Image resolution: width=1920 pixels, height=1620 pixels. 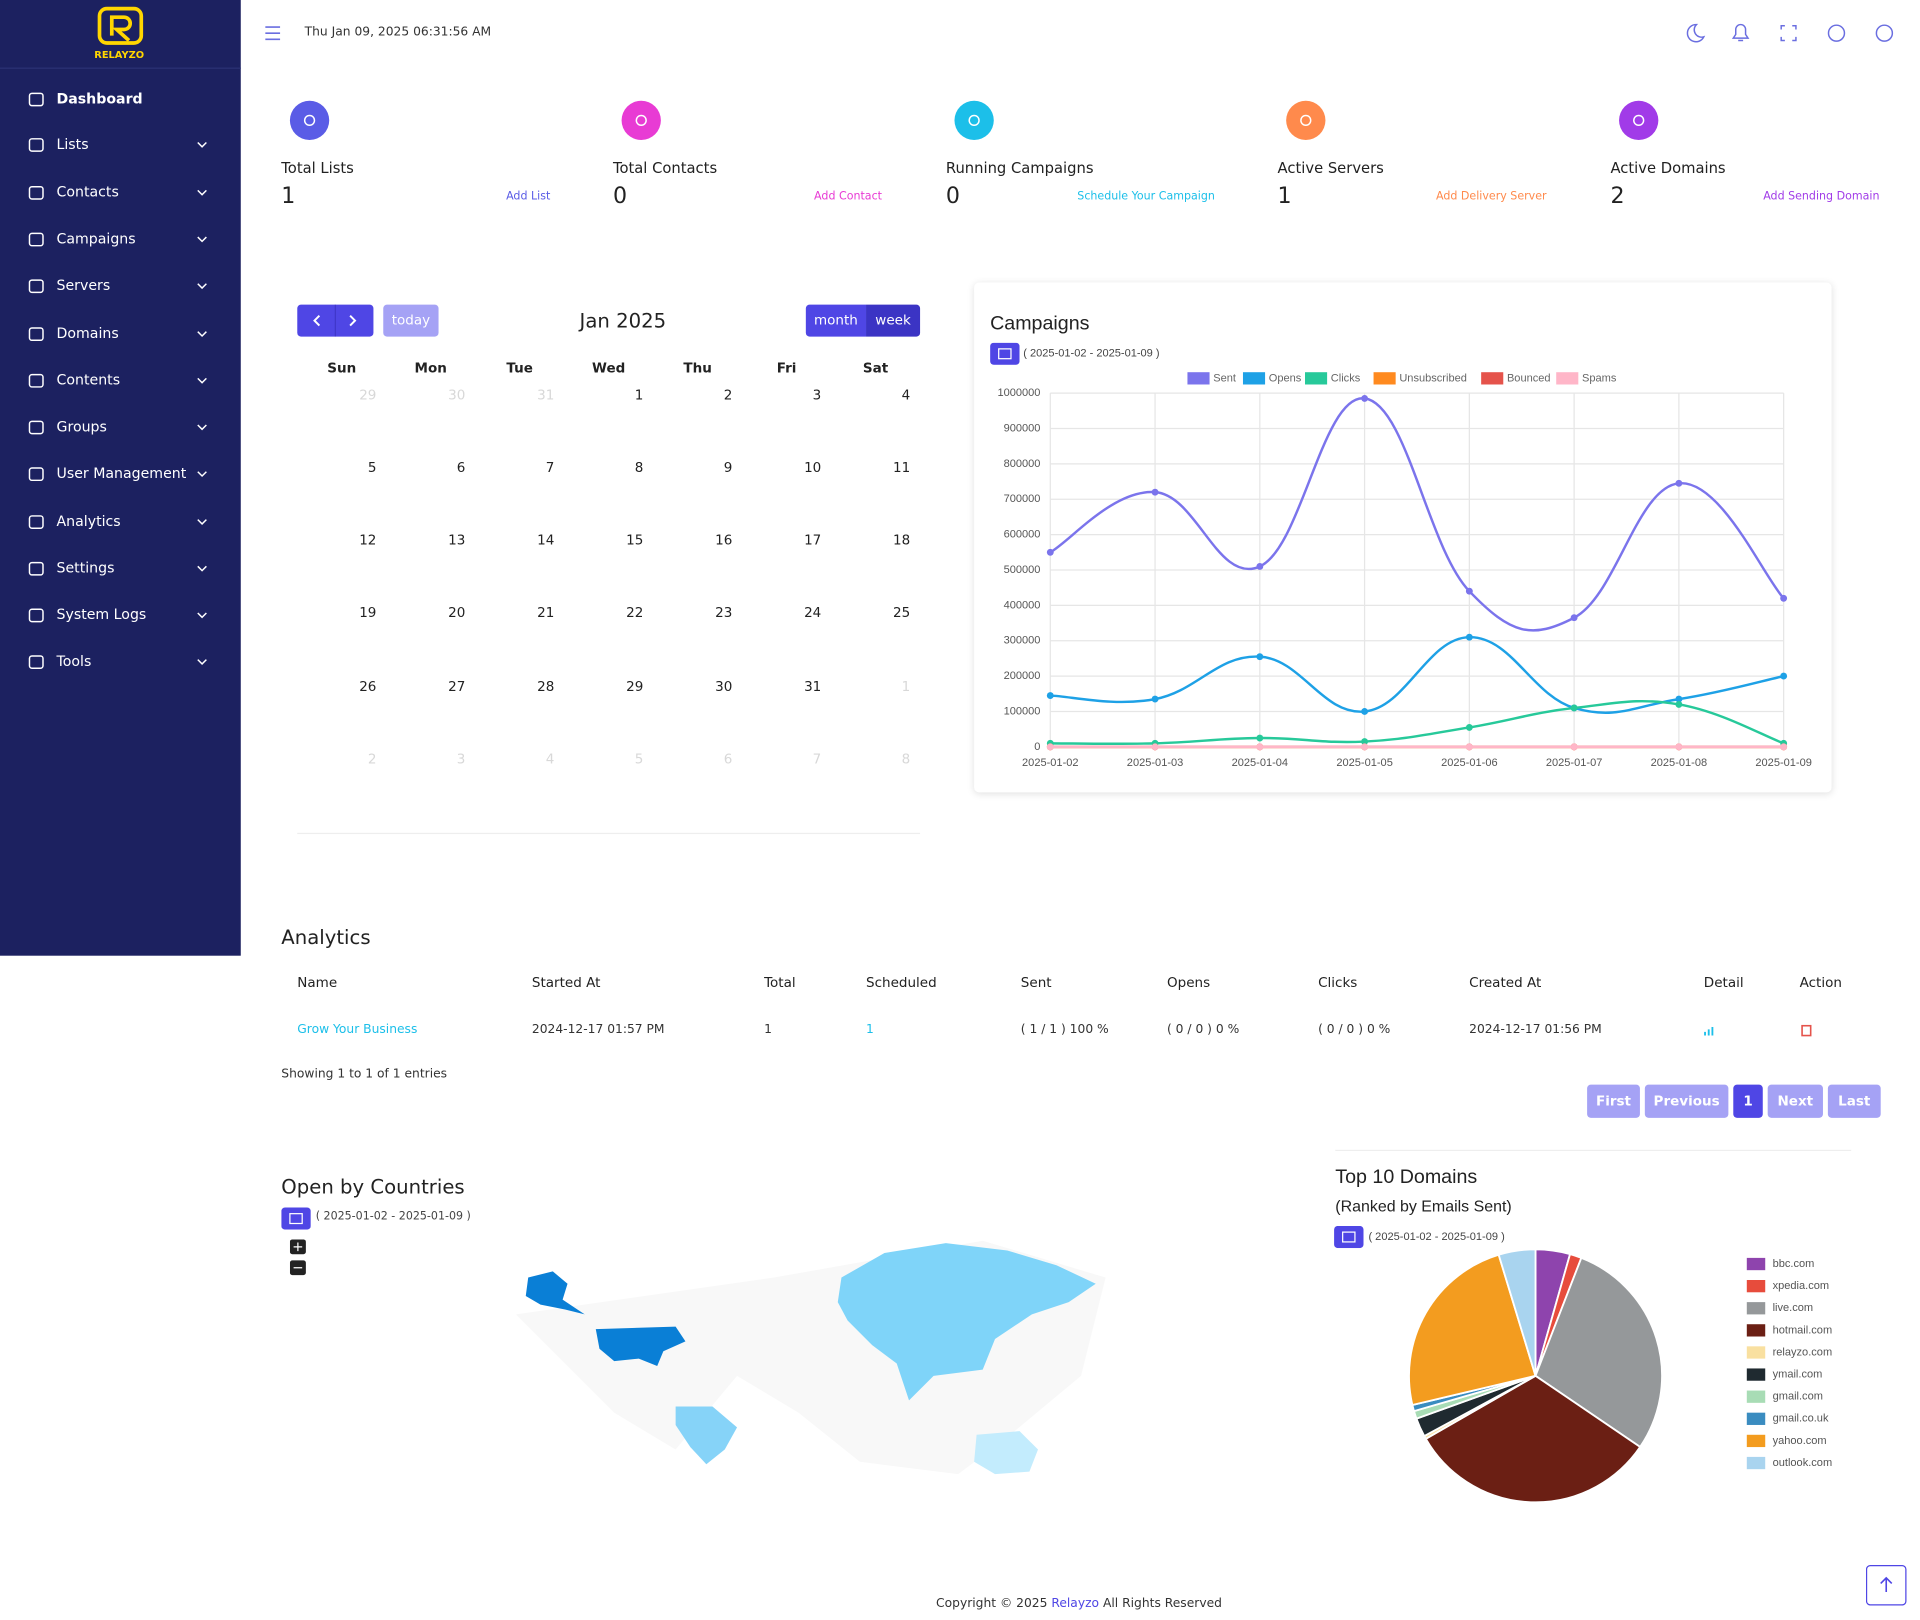 What do you see at coordinates (1686, 1101) in the screenshot?
I see `page-button: Previous` at bounding box center [1686, 1101].